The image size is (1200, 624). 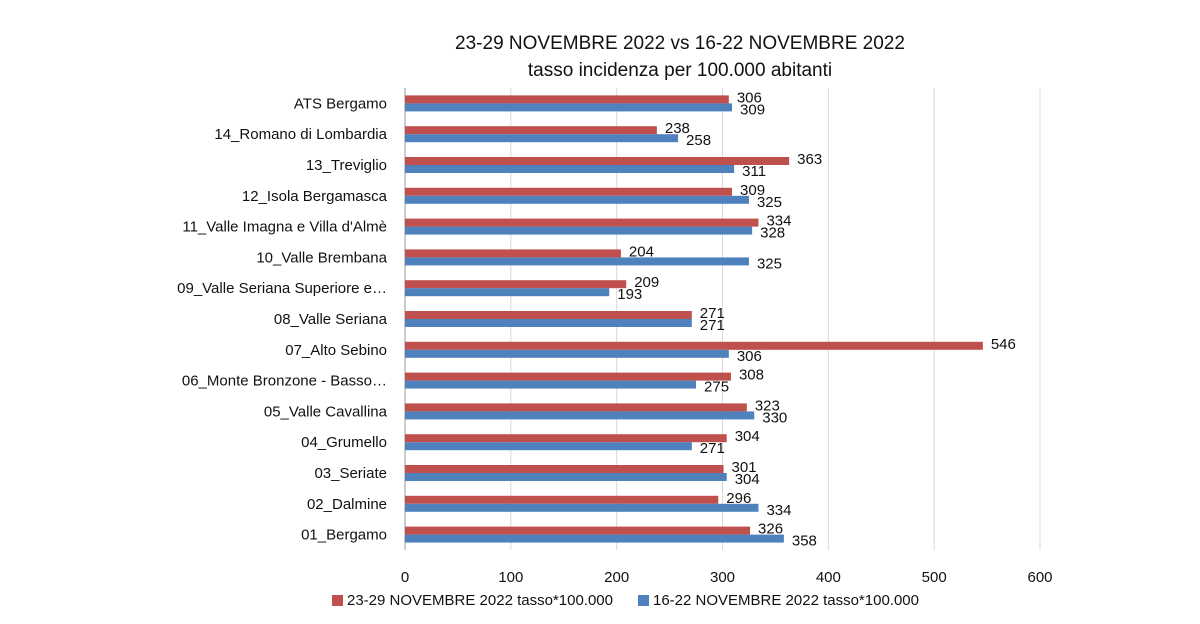 What do you see at coordinates (300, 134) in the screenshot?
I see `category-label: 14_Romano di Lombardia` at bounding box center [300, 134].